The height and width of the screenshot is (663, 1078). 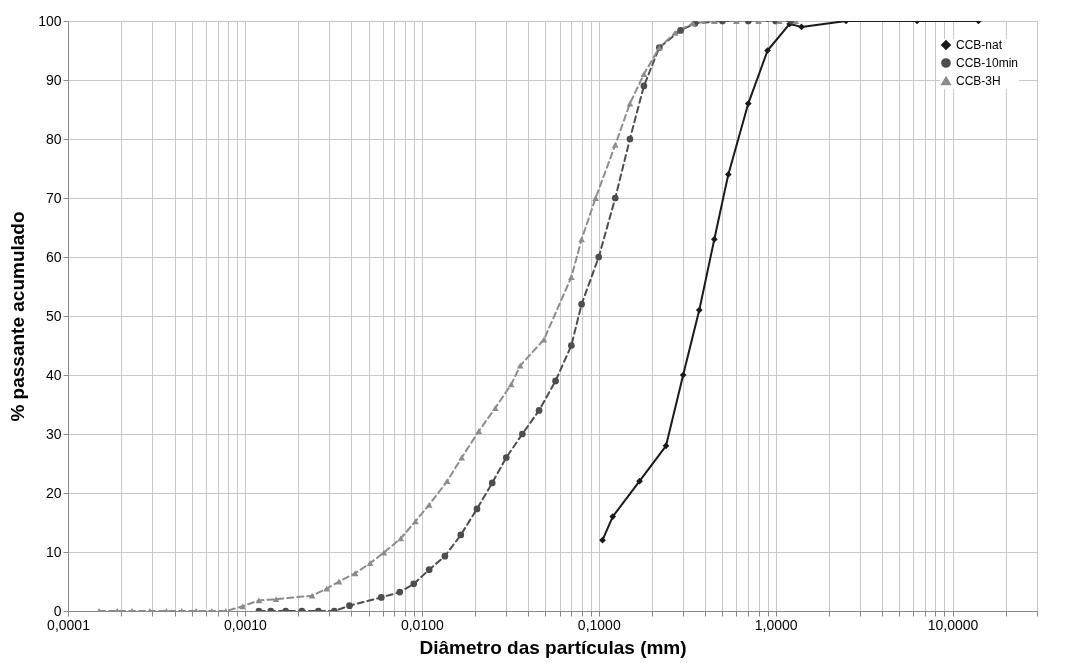 What do you see at coordinates (979, 45) in the screenshot?
I see `legend-label: CCB-nat` at bounding box center [979, 45].